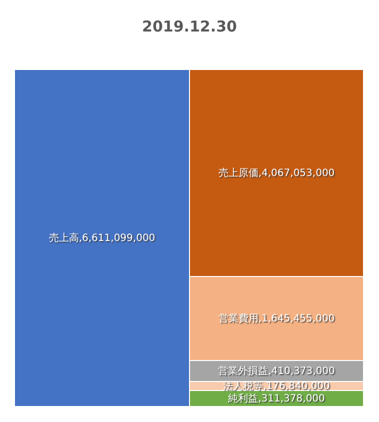  What do you see at coordinates (276, 173) in the screenshot?
I see `data-label: 売上原価,4,067,053,000` at bounding box center [276, 173].